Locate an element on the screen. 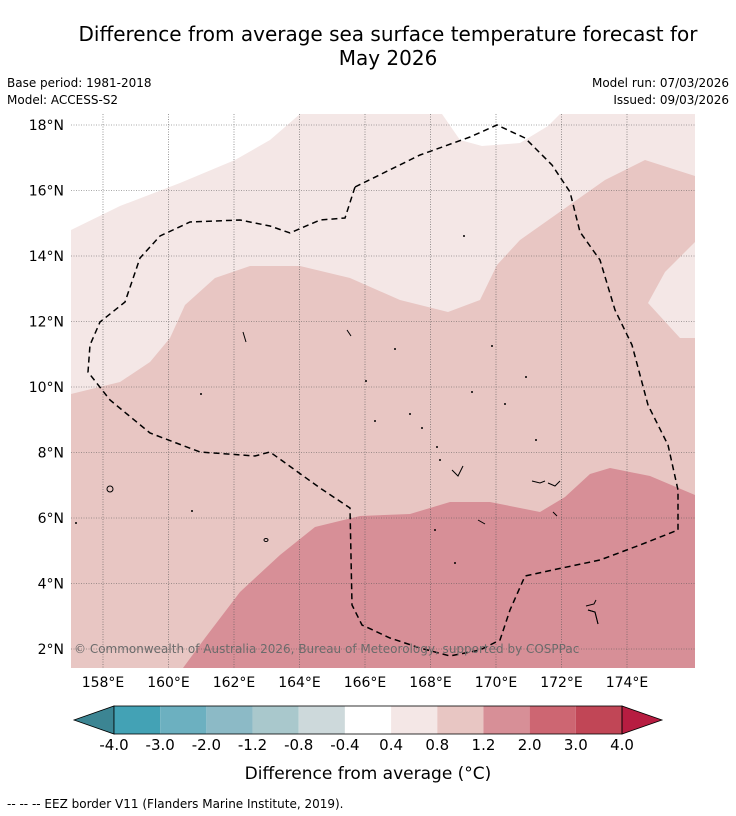 The image size is (736, 816). anomaly-band-neutral-northwest is located at coordinates (185, 172).